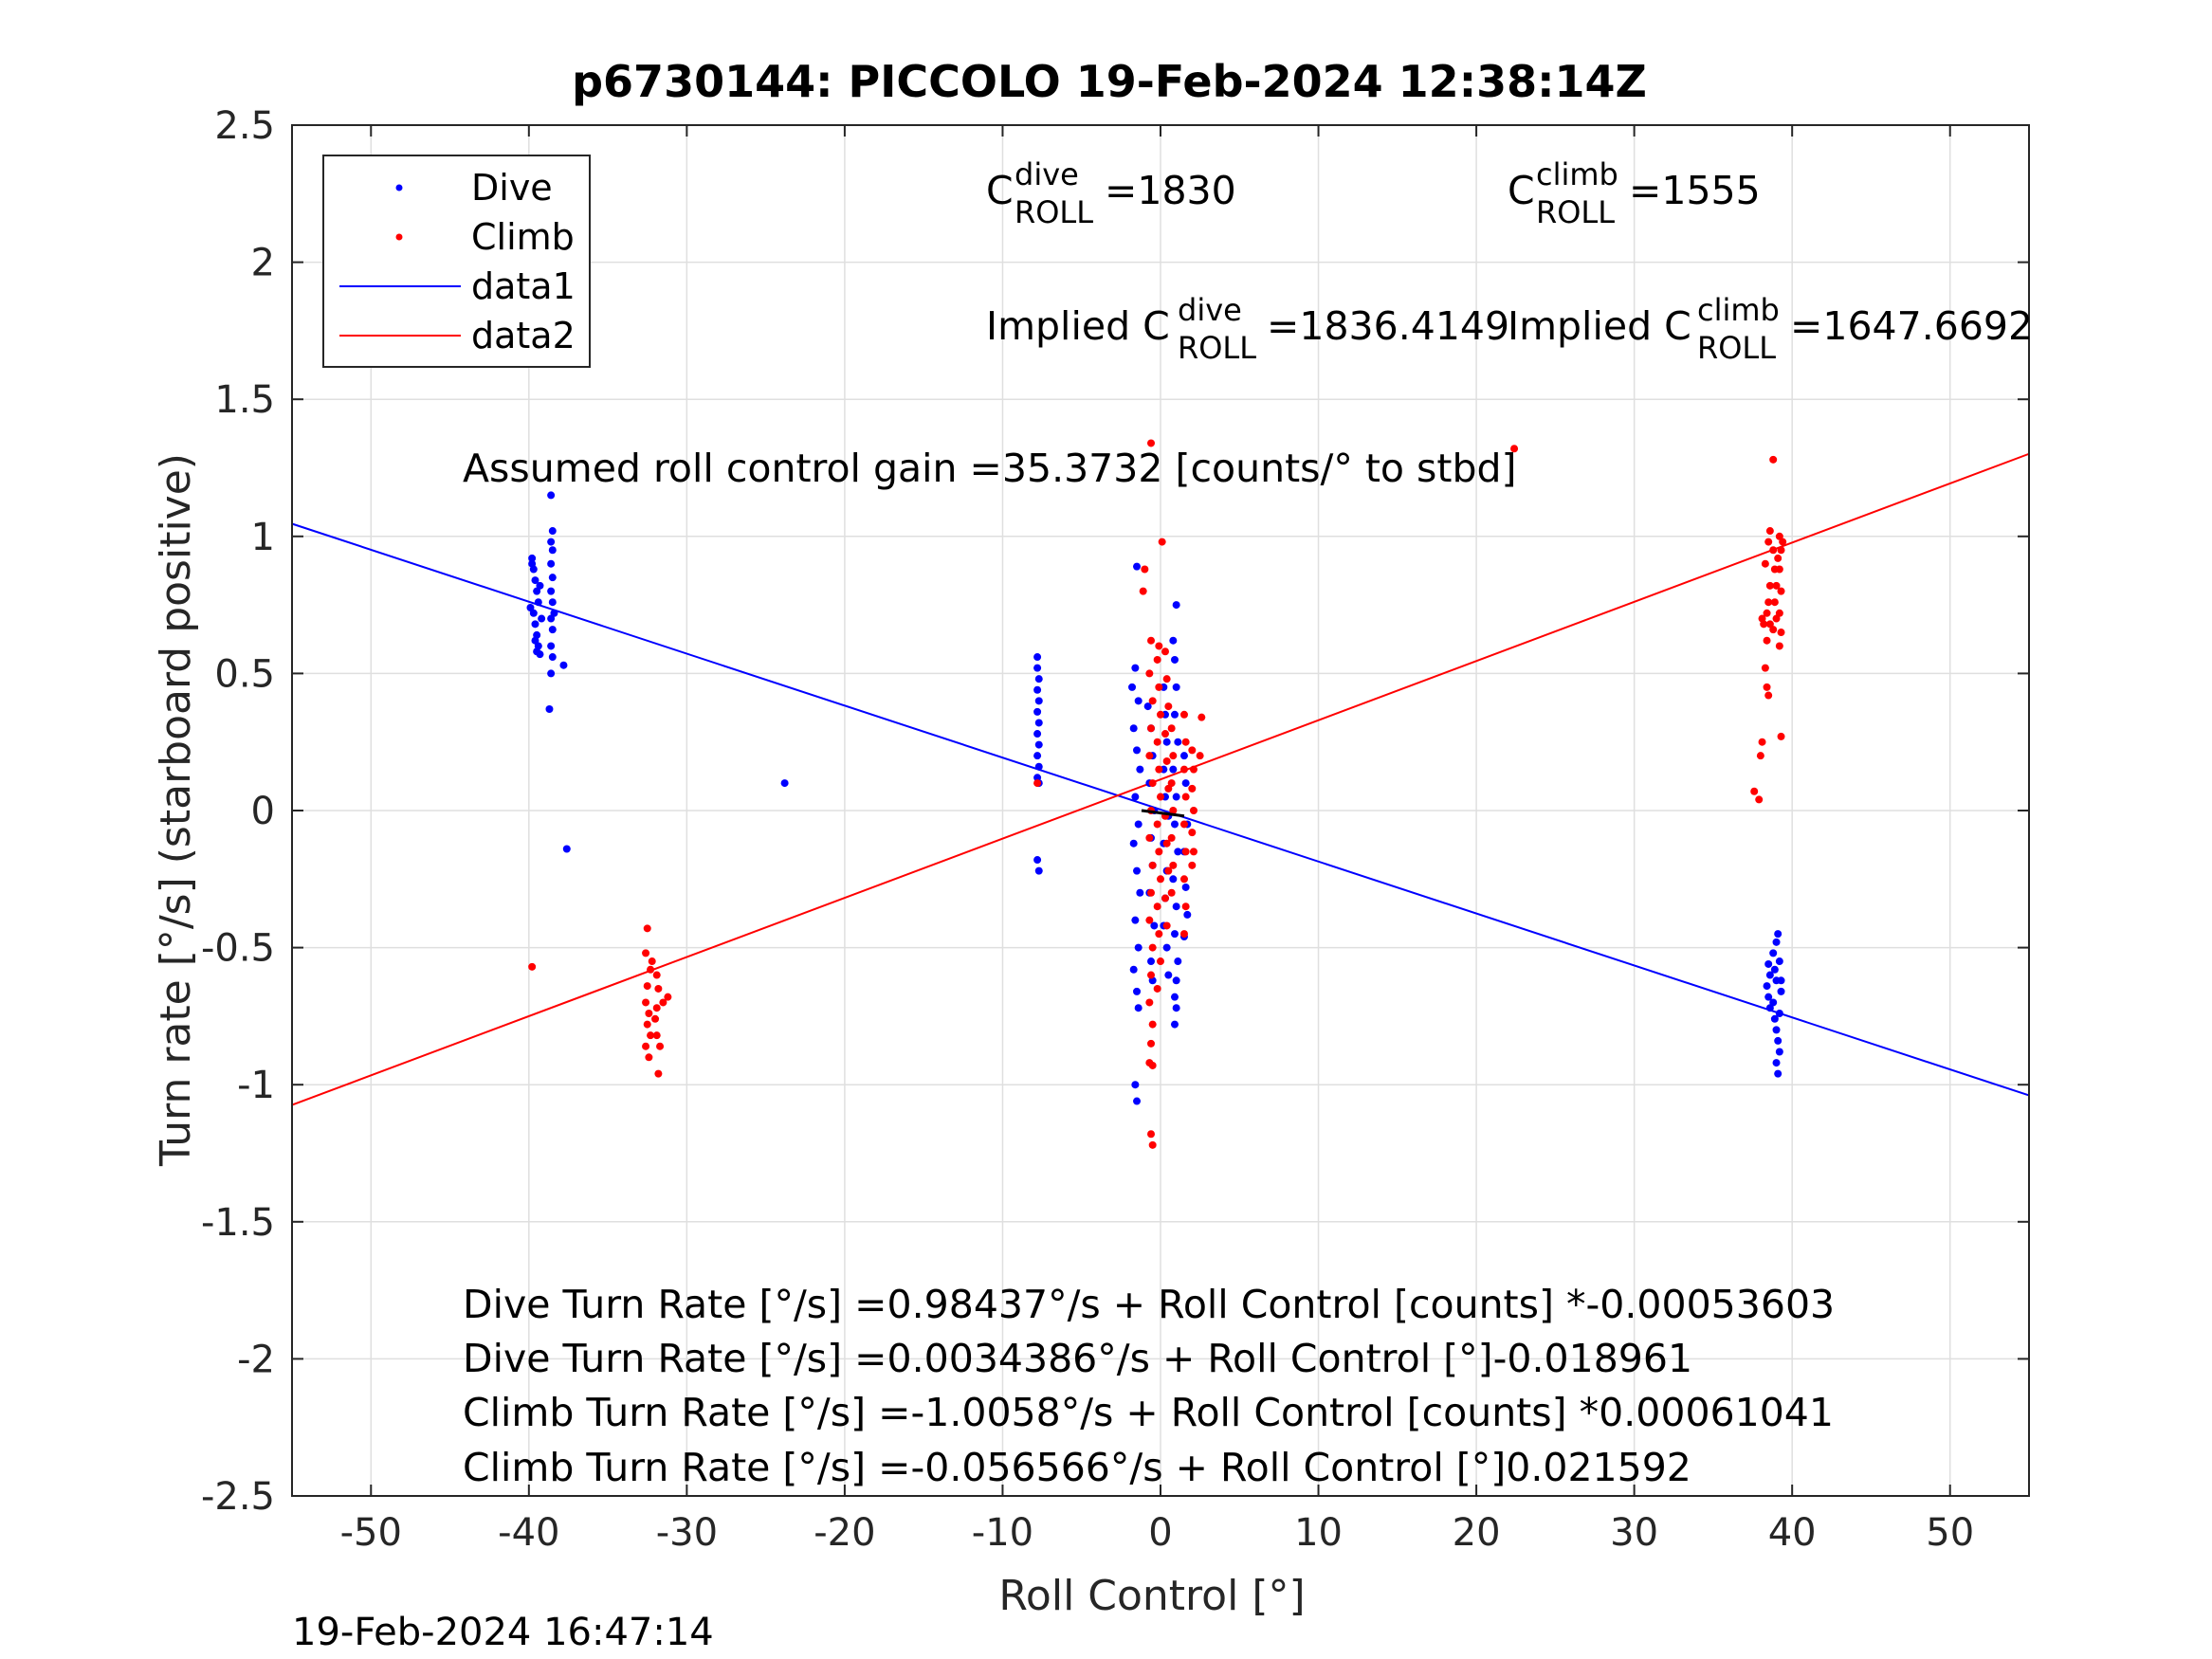 This screenshot has width=2212, height=1659. Describe the element at coordinates (176, 810) in the screenshot. I see `y-axis-label: Turn rate [°/s] (starboard positive)` at that location.